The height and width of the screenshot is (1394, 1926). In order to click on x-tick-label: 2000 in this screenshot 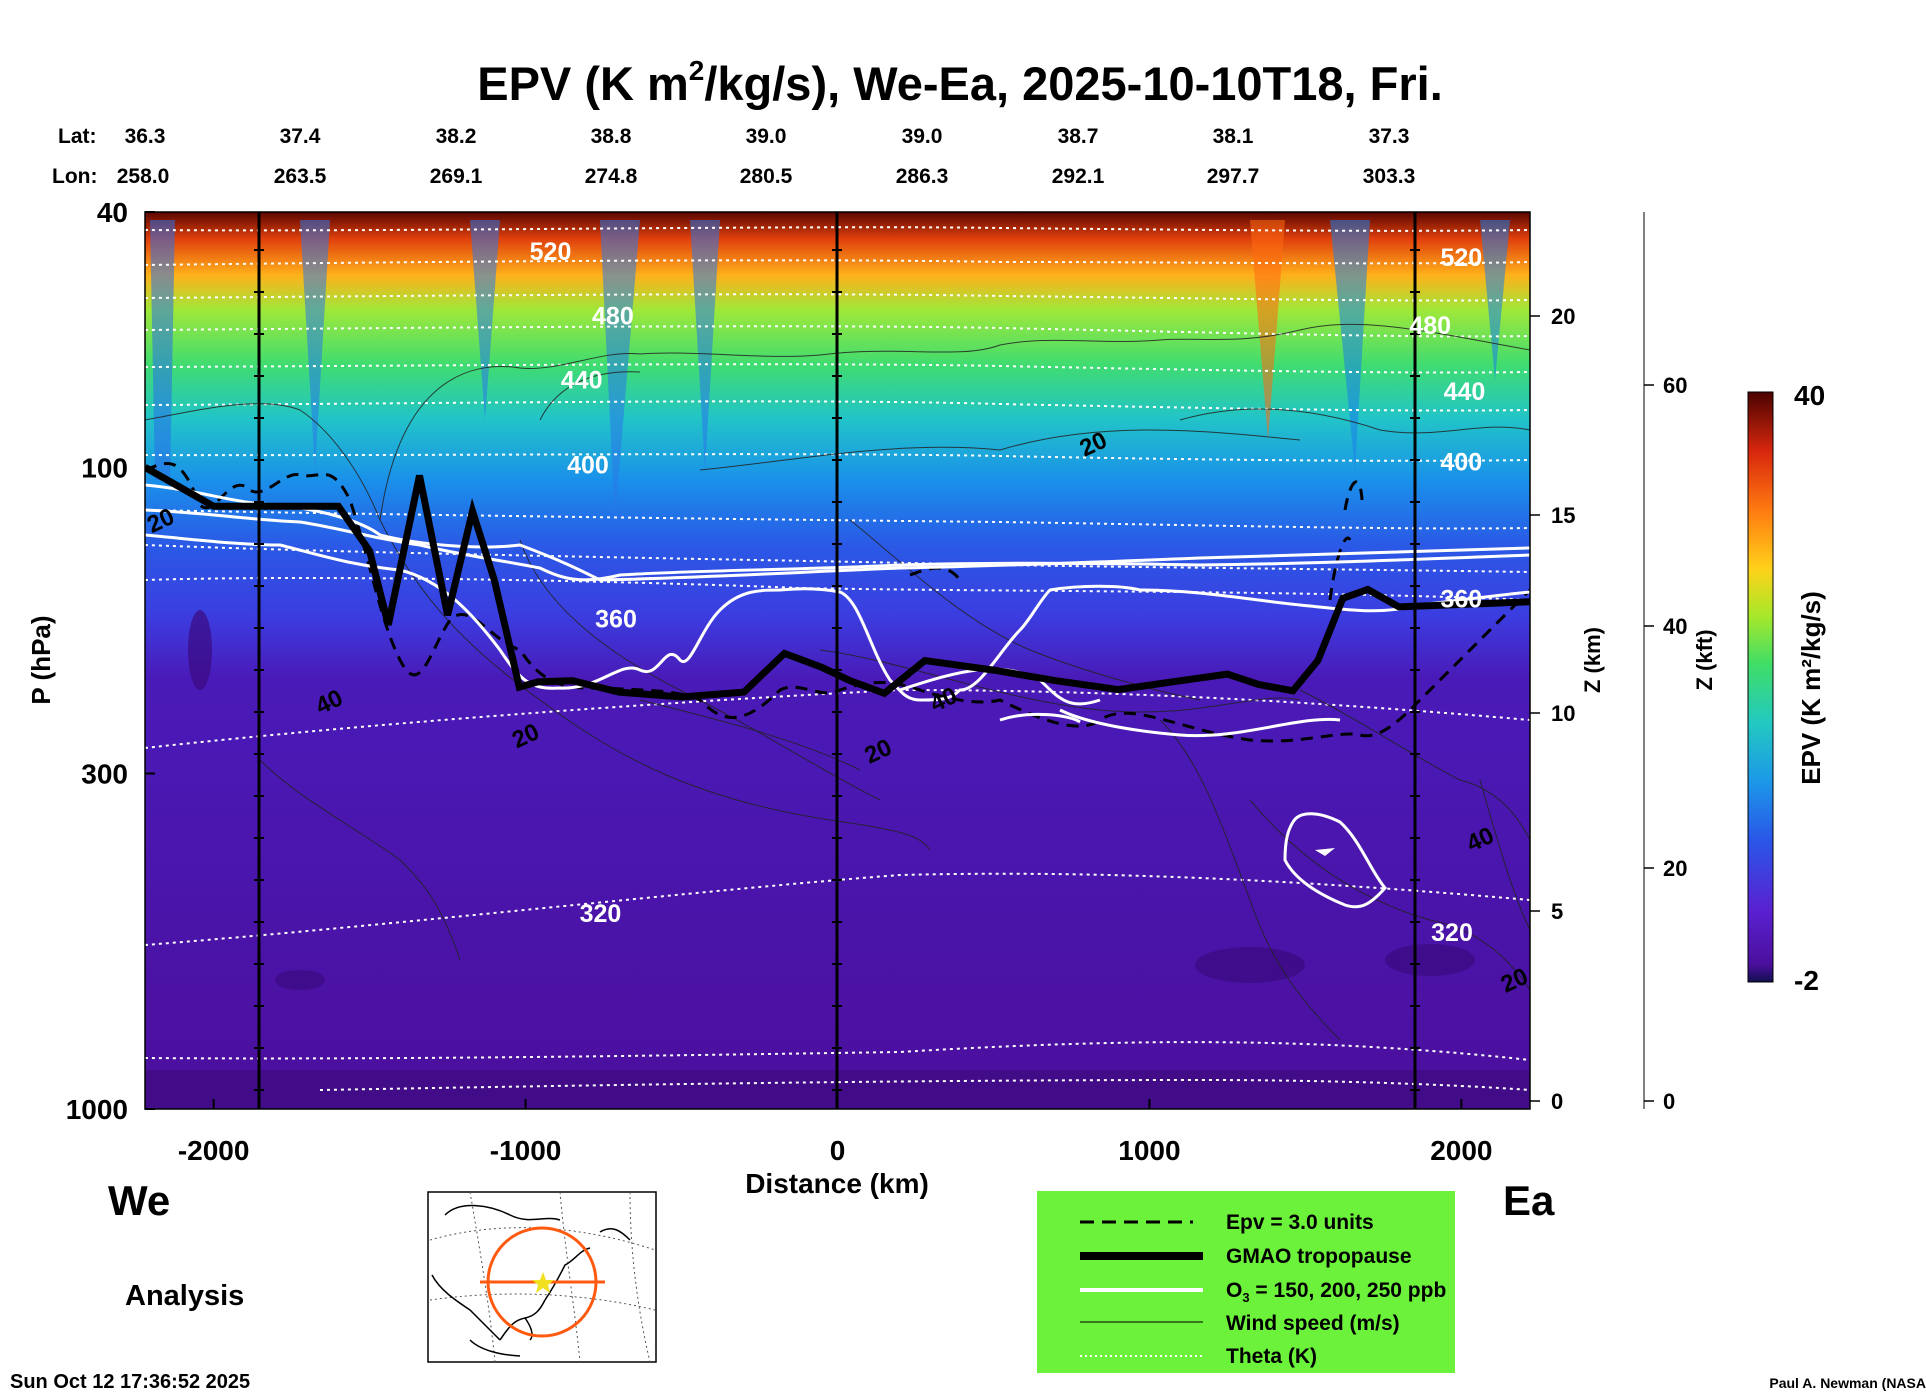, I will do `click(1461, 1150)`.